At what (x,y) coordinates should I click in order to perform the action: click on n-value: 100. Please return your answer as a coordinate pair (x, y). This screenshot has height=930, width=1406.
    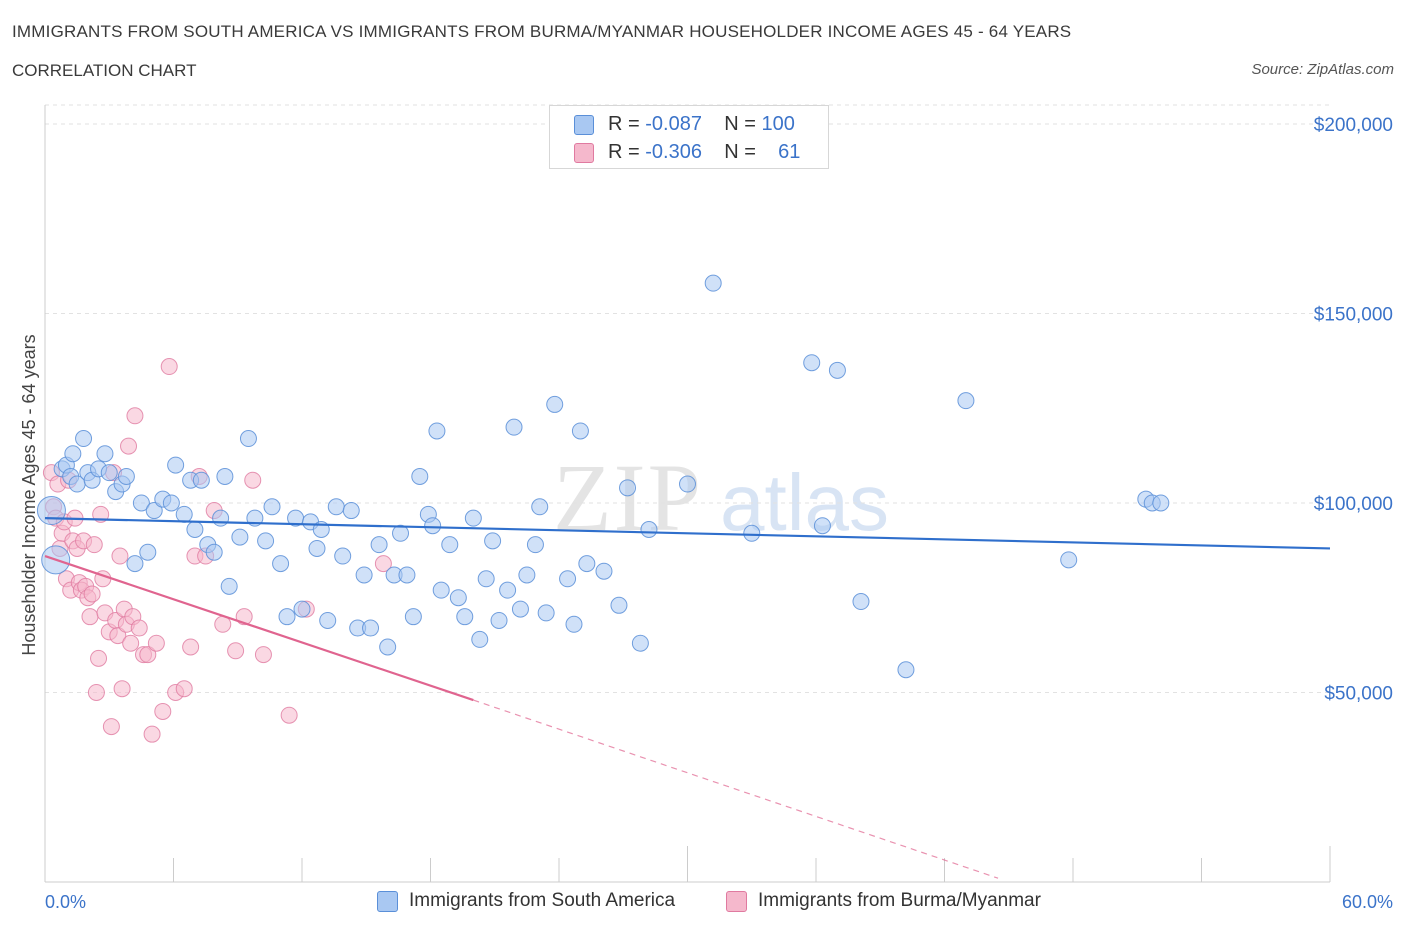
    Looking at the image, I should click on (778, 124).